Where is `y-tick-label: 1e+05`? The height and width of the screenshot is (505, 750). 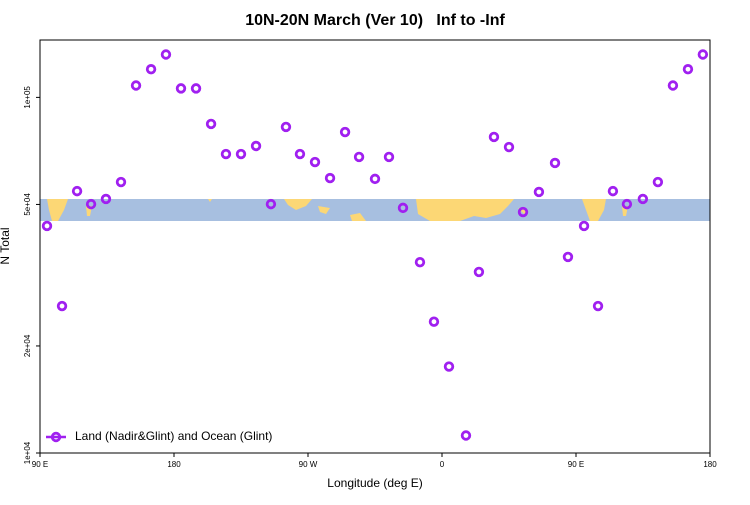 y-tick-label: 1e+05 is located at coordinates (27, 97).